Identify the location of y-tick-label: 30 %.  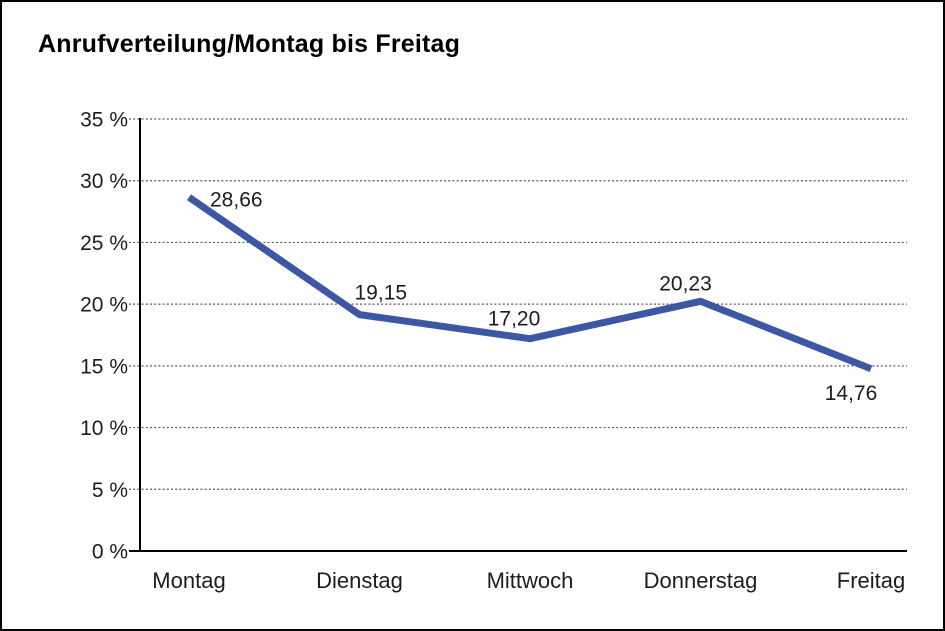
(104, 181).